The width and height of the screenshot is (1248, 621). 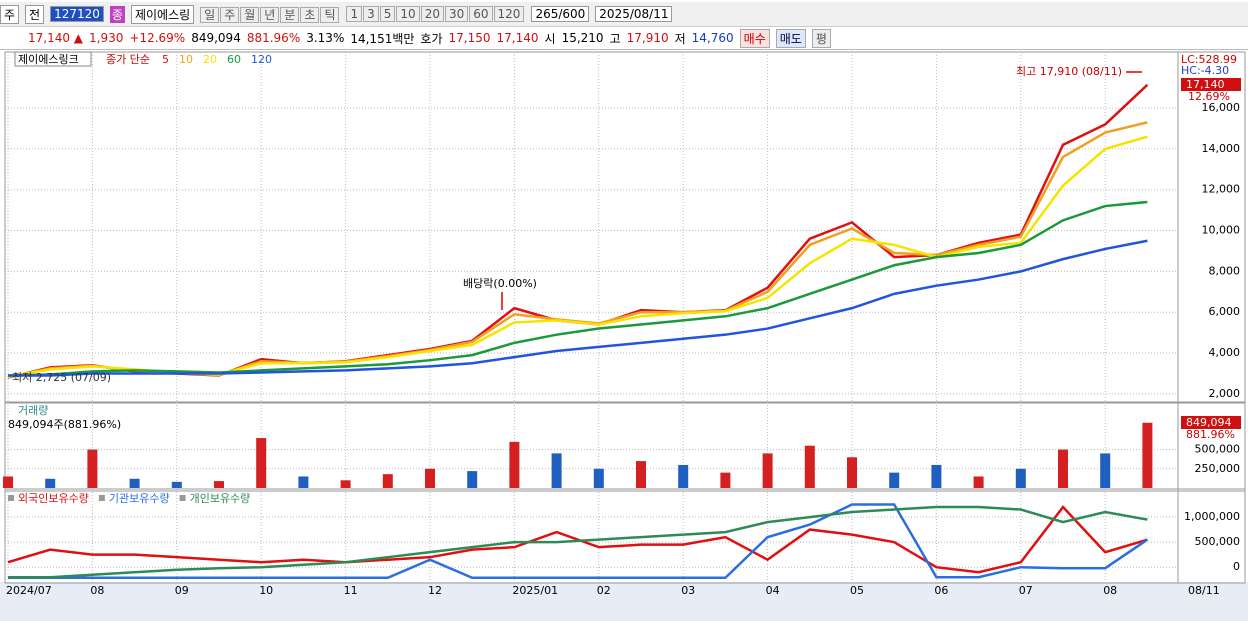 What do you see at coordinates (1225, 270) in the screenshot?
I see `y-tick-label: 8,000` at bounding box center [1225, 270].